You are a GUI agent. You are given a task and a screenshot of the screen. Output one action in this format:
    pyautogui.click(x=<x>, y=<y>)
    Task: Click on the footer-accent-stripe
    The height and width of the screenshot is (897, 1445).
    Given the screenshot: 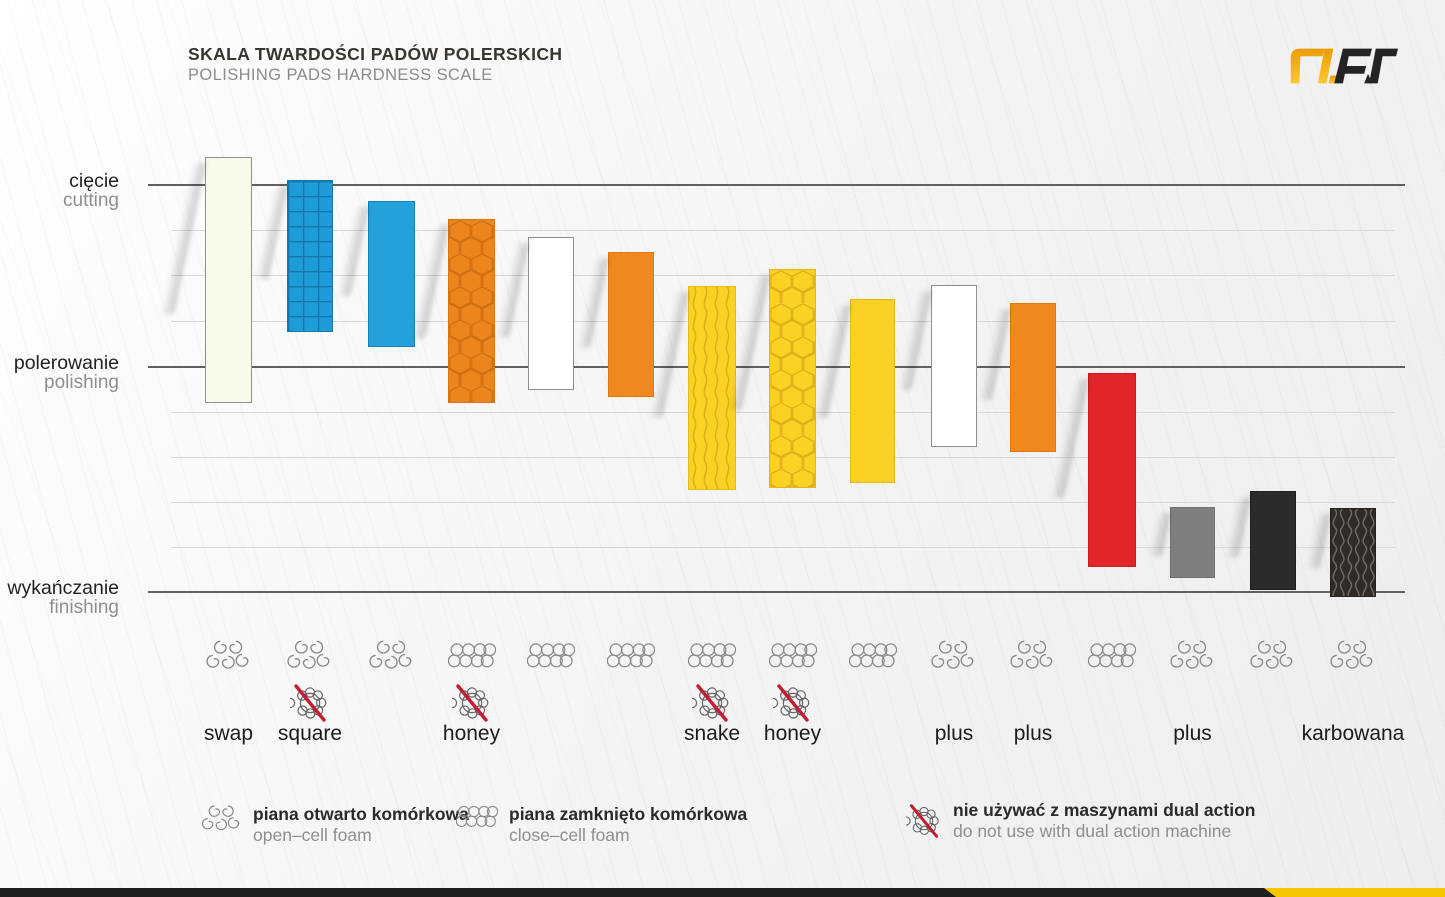 What is the action you would take?
    pyautogui.click(x=1354, y=892)
    